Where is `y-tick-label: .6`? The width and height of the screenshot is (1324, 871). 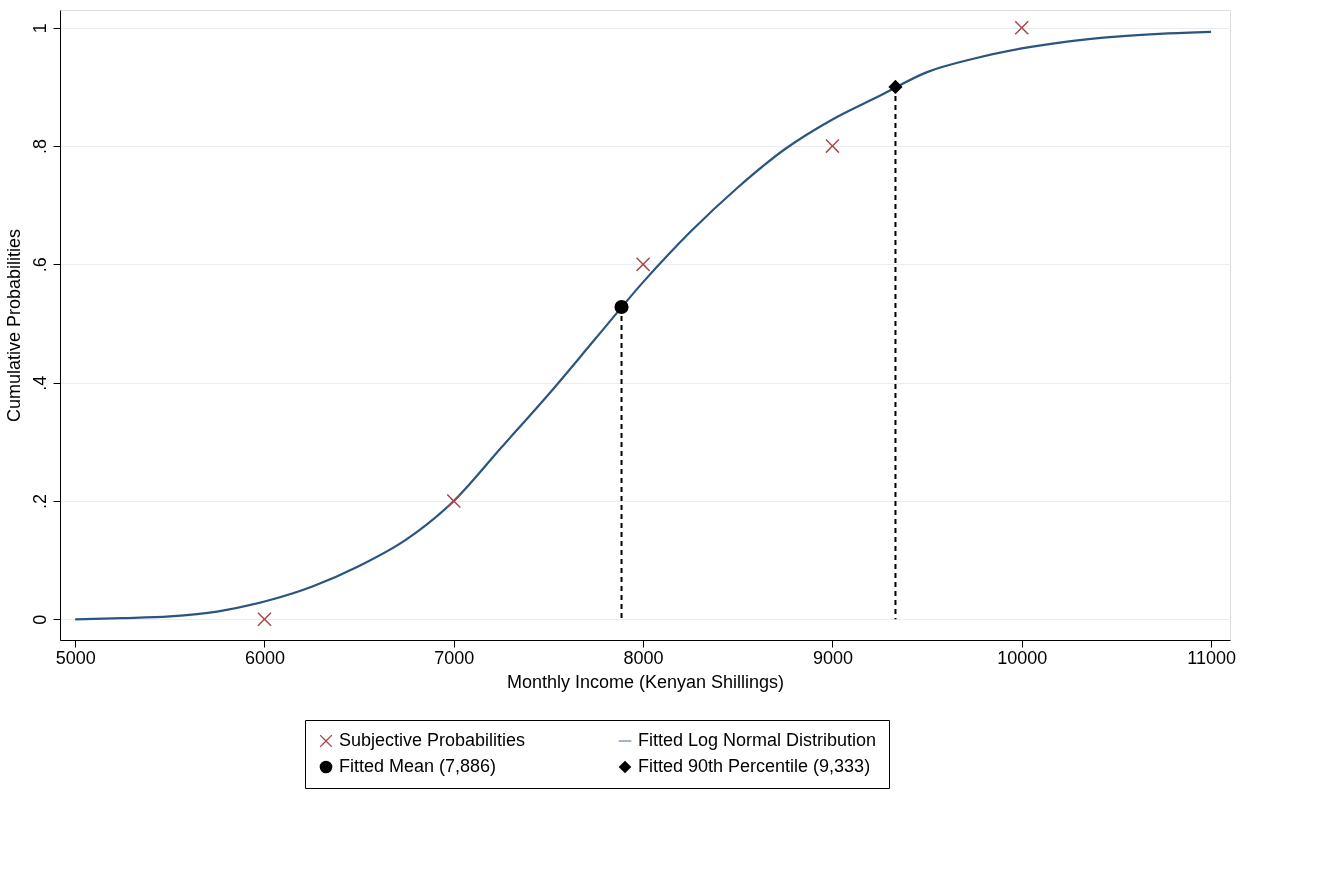
y-tick-label: .6 is located at coordinates (39, 265).